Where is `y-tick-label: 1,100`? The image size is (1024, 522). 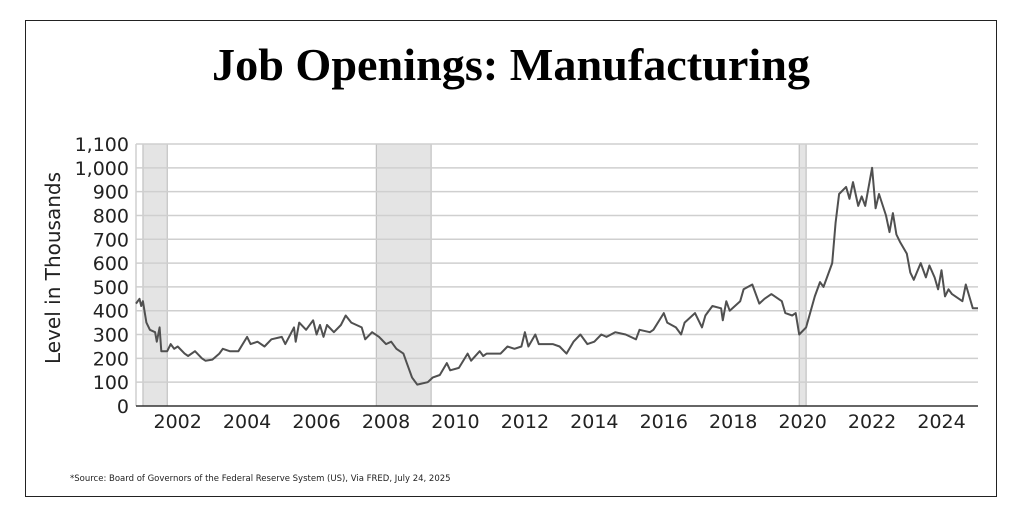
y-tick-label: 1,100 is located at coordinates (102, 145).